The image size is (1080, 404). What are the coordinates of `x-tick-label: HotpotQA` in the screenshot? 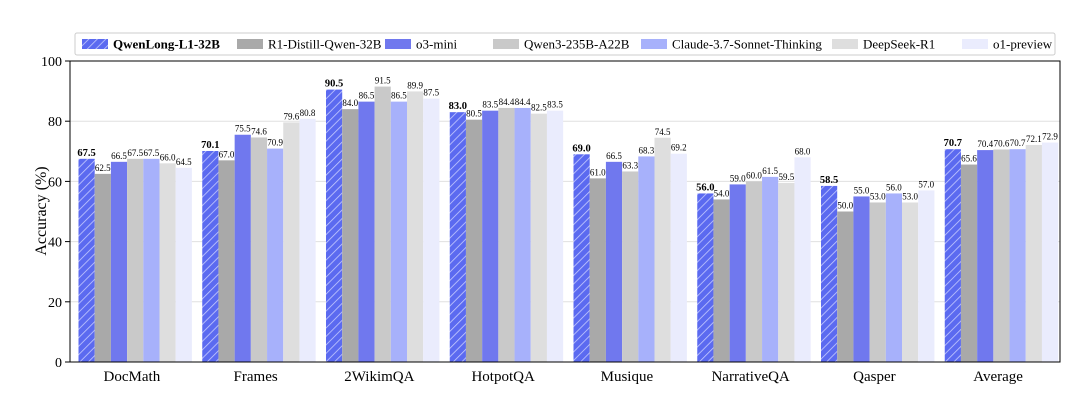 It's located at (503, 377).